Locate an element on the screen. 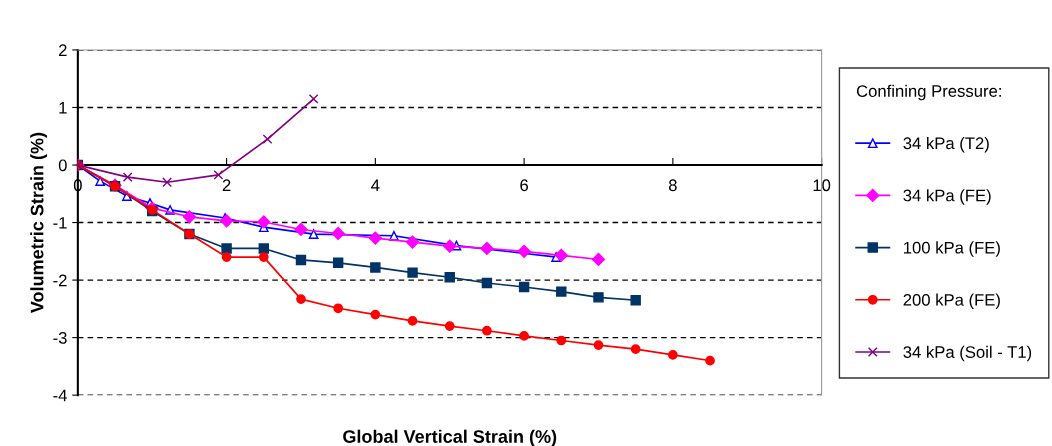 The width and height of the screenshot is (1052, 446). x-tick-label: 10 is located at coordinates (822, 185).